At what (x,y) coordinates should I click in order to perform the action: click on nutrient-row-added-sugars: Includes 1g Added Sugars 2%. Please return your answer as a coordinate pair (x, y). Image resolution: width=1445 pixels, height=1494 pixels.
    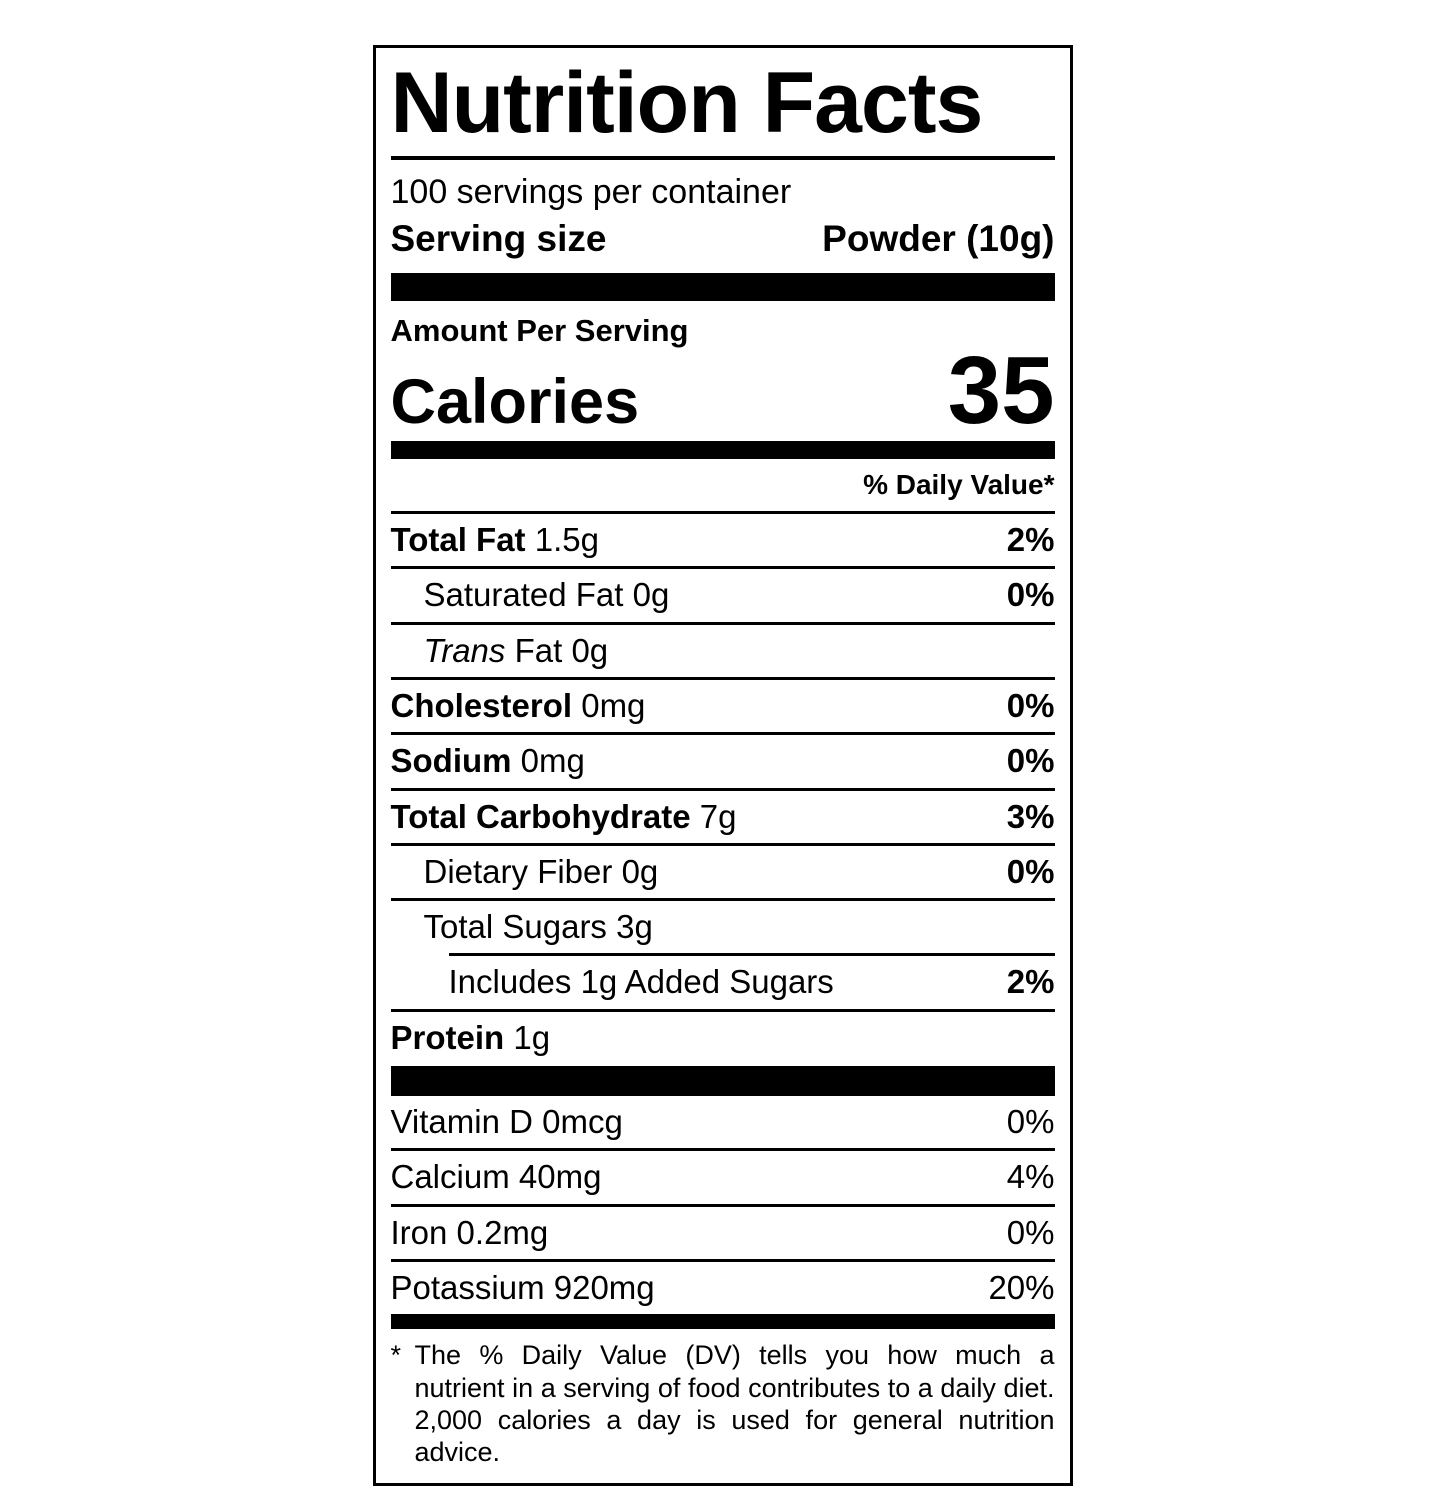
    Looking at the image, I should click on (723, 982).